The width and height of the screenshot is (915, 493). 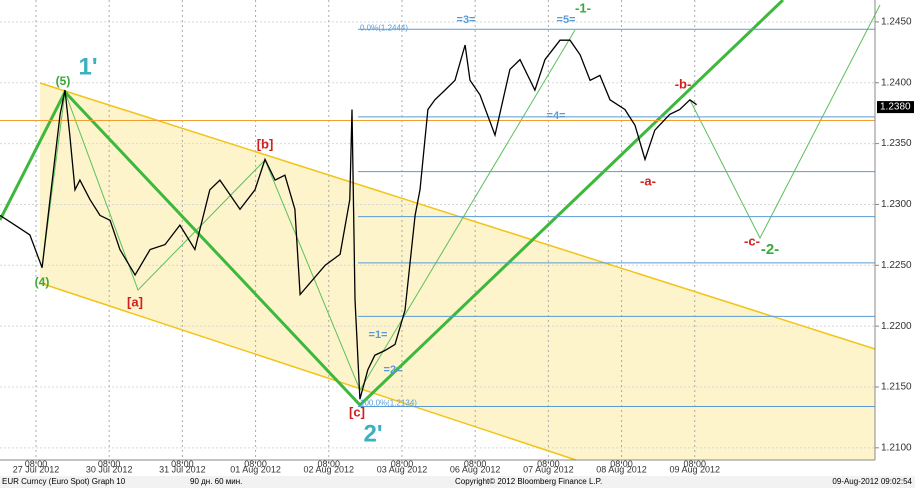 I want to click on y-tick-label: 1.2100, so click(x=896, y=447).